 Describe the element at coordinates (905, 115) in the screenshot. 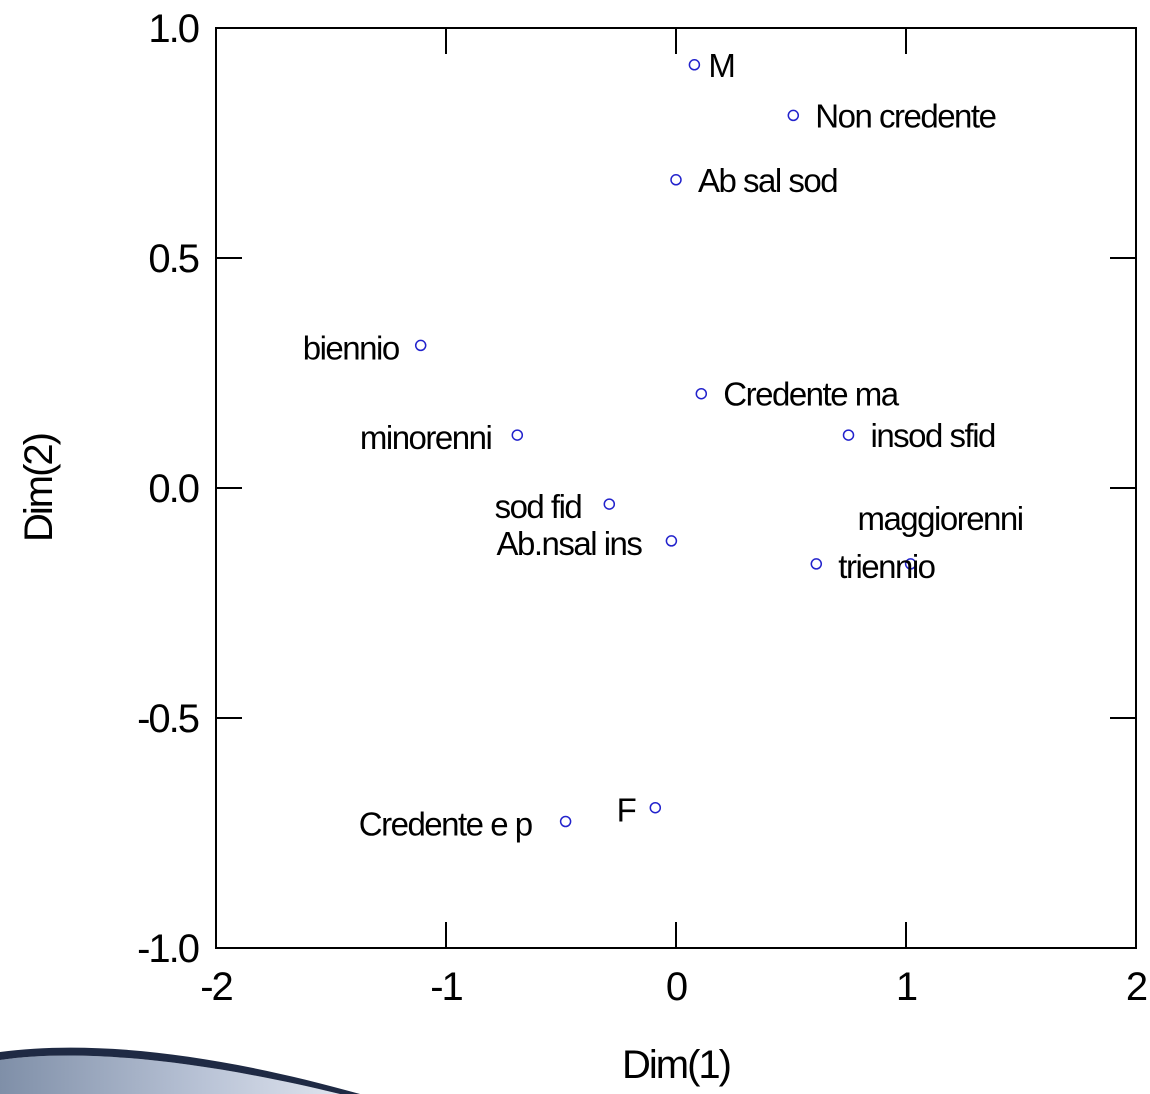

I see `point-label: Non credente` at that location.